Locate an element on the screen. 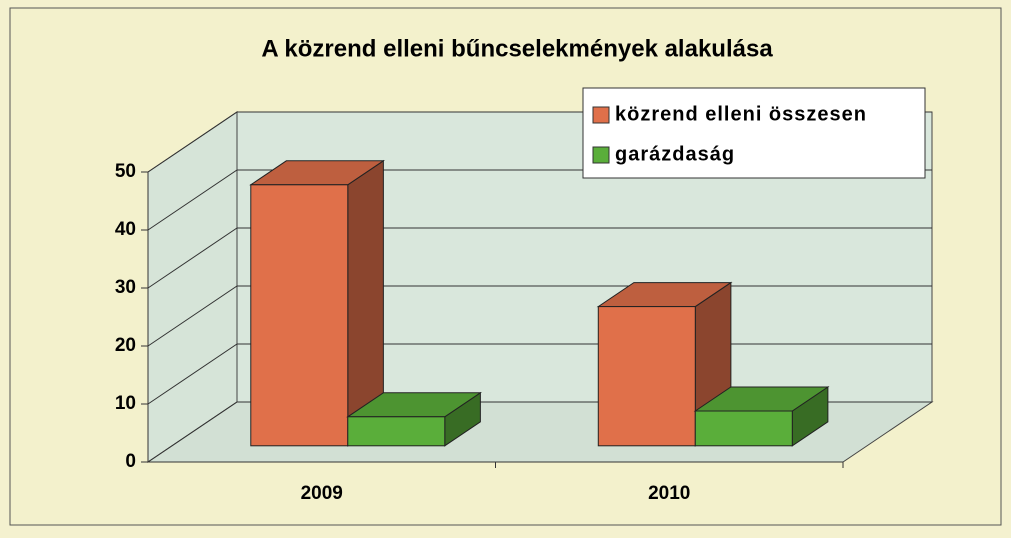 This screenshot has width=1011, height=538. grid-line is located at coordinates (539, 258).